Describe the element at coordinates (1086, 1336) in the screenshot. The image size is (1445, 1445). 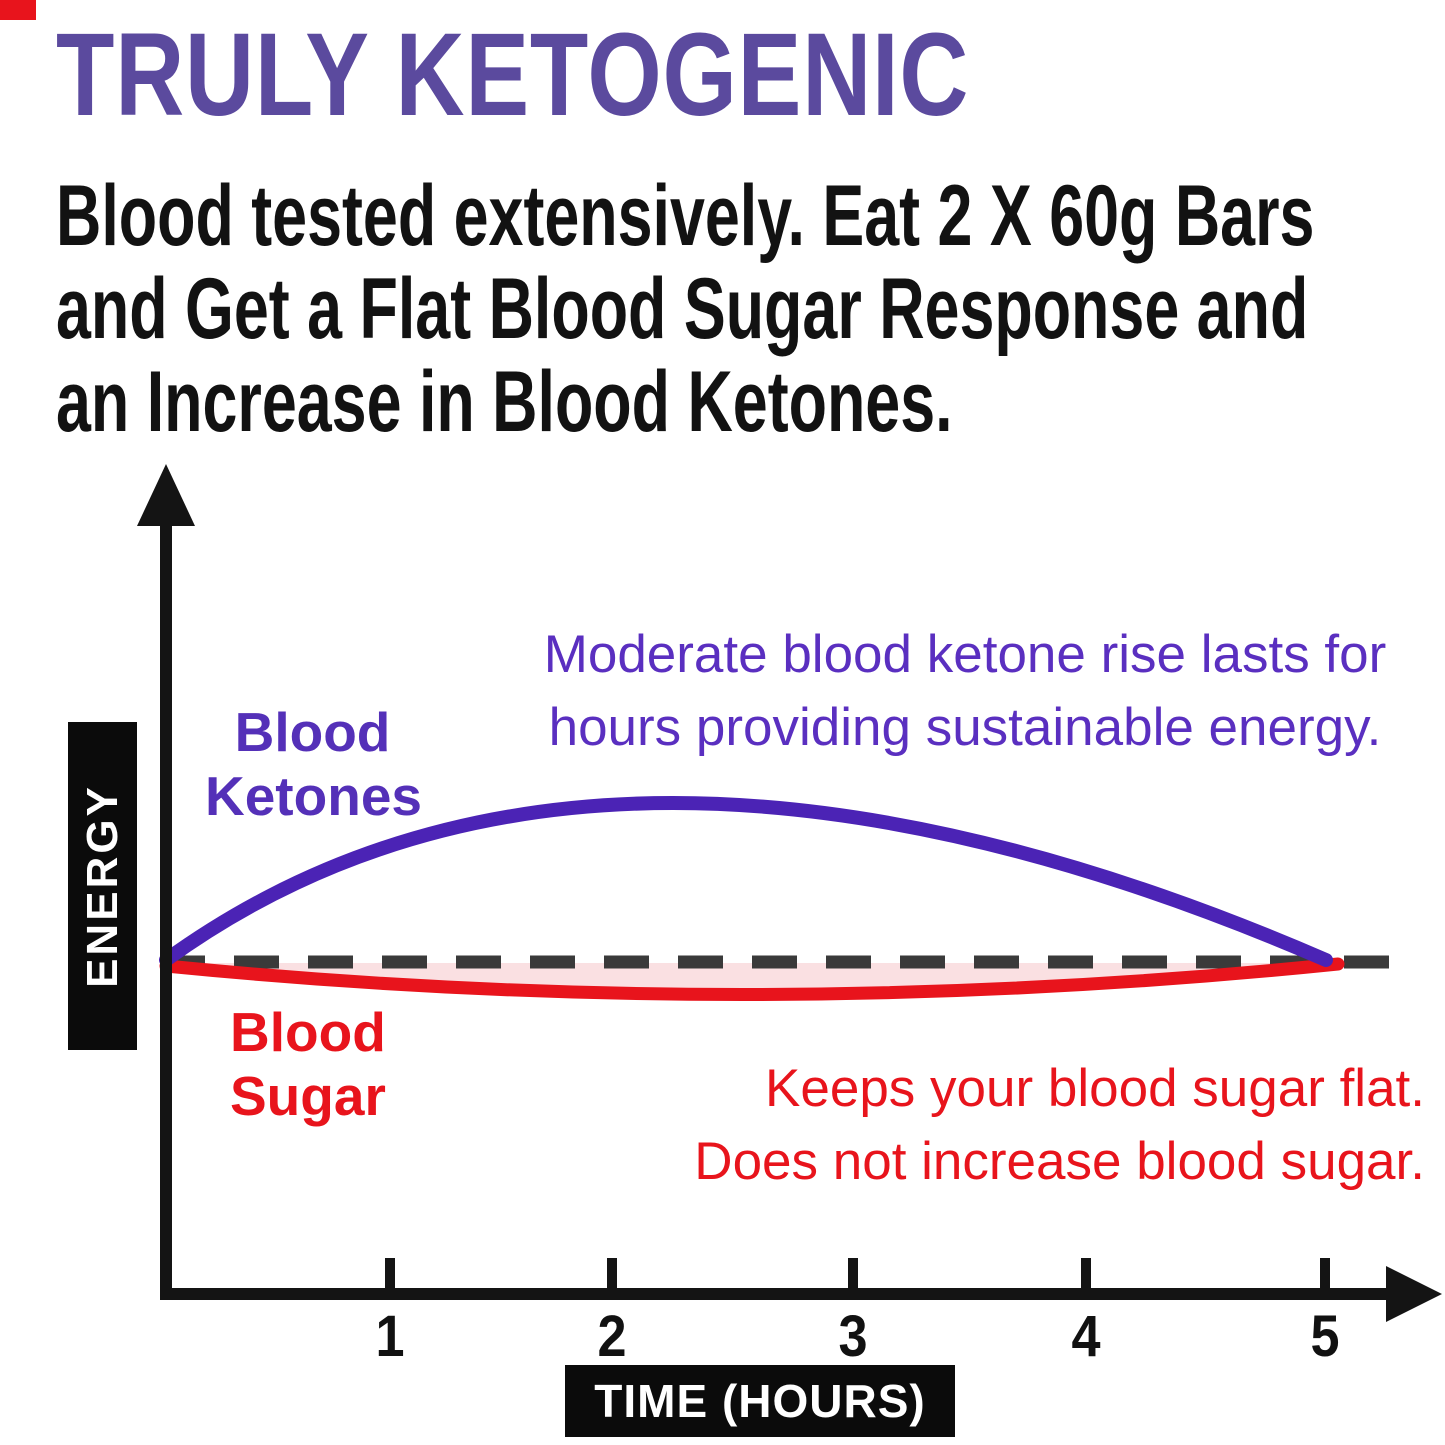
I see `x-tick-label-4: 4` at that location.